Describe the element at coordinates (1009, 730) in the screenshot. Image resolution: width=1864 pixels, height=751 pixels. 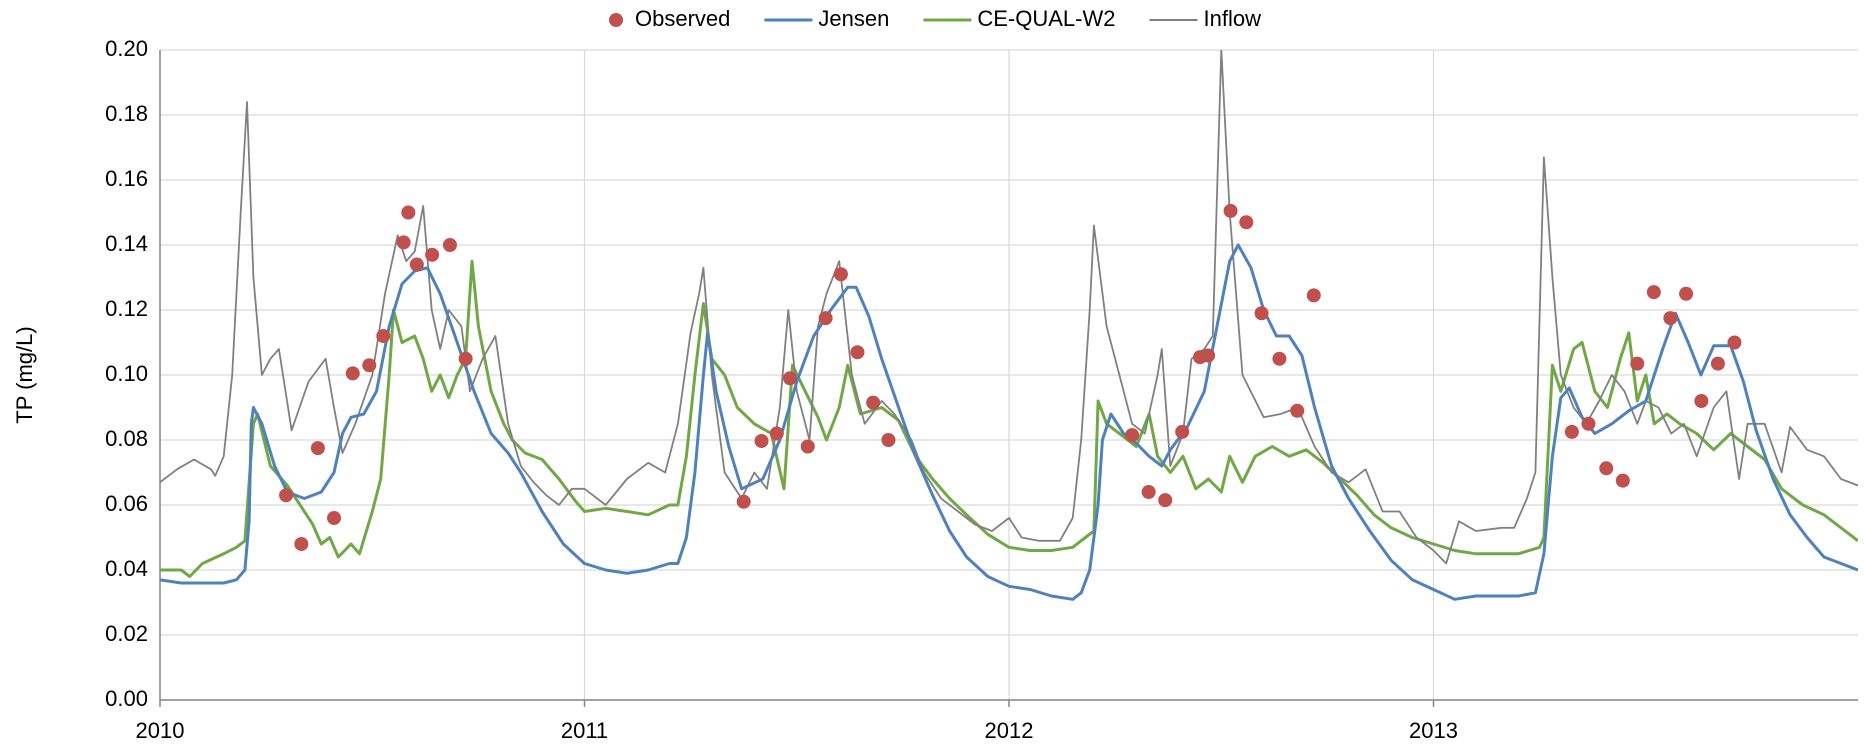
I see `x-tick-label: 2012` at that location.